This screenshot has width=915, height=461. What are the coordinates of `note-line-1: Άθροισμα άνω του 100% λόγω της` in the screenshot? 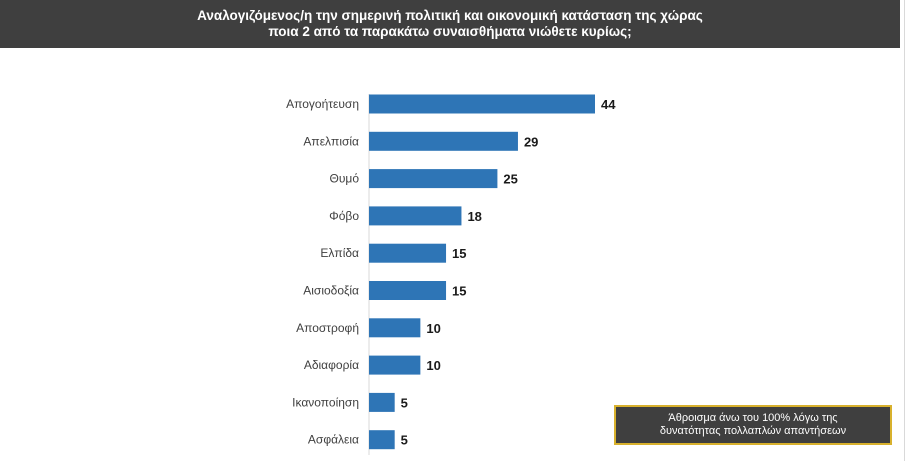 It's located at (753, 418).